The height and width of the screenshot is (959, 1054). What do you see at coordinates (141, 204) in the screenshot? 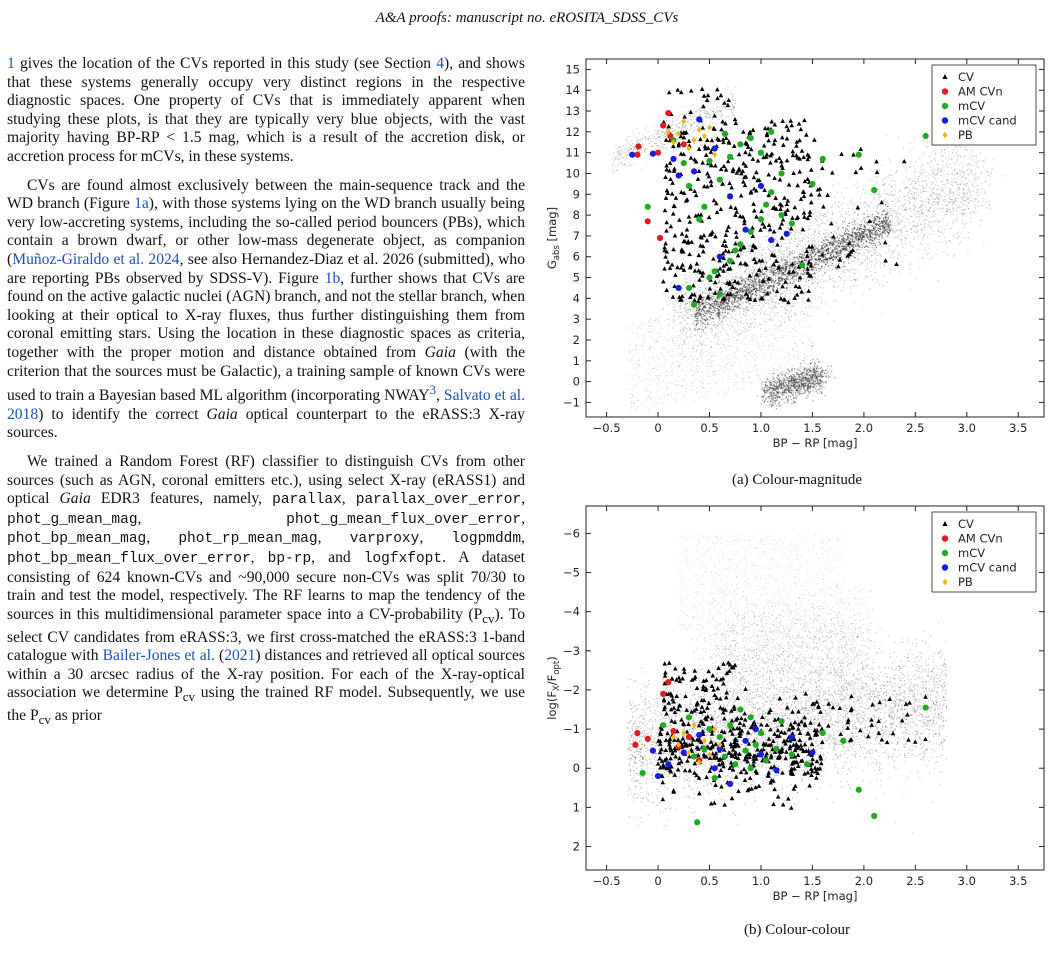
I see `figure-1a-link: 1a` at bounding box center [141, 204].